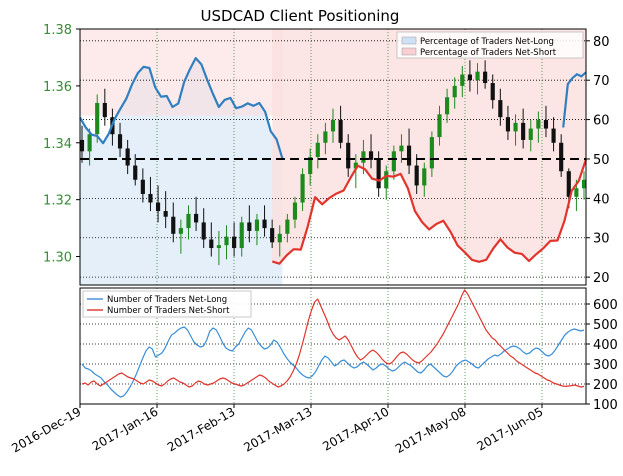 This screenshot has height=476, width=623. Describe the element at coordinates (574, 99) in the screenshot. I see `net-long-percentage-line-tail` at that location.